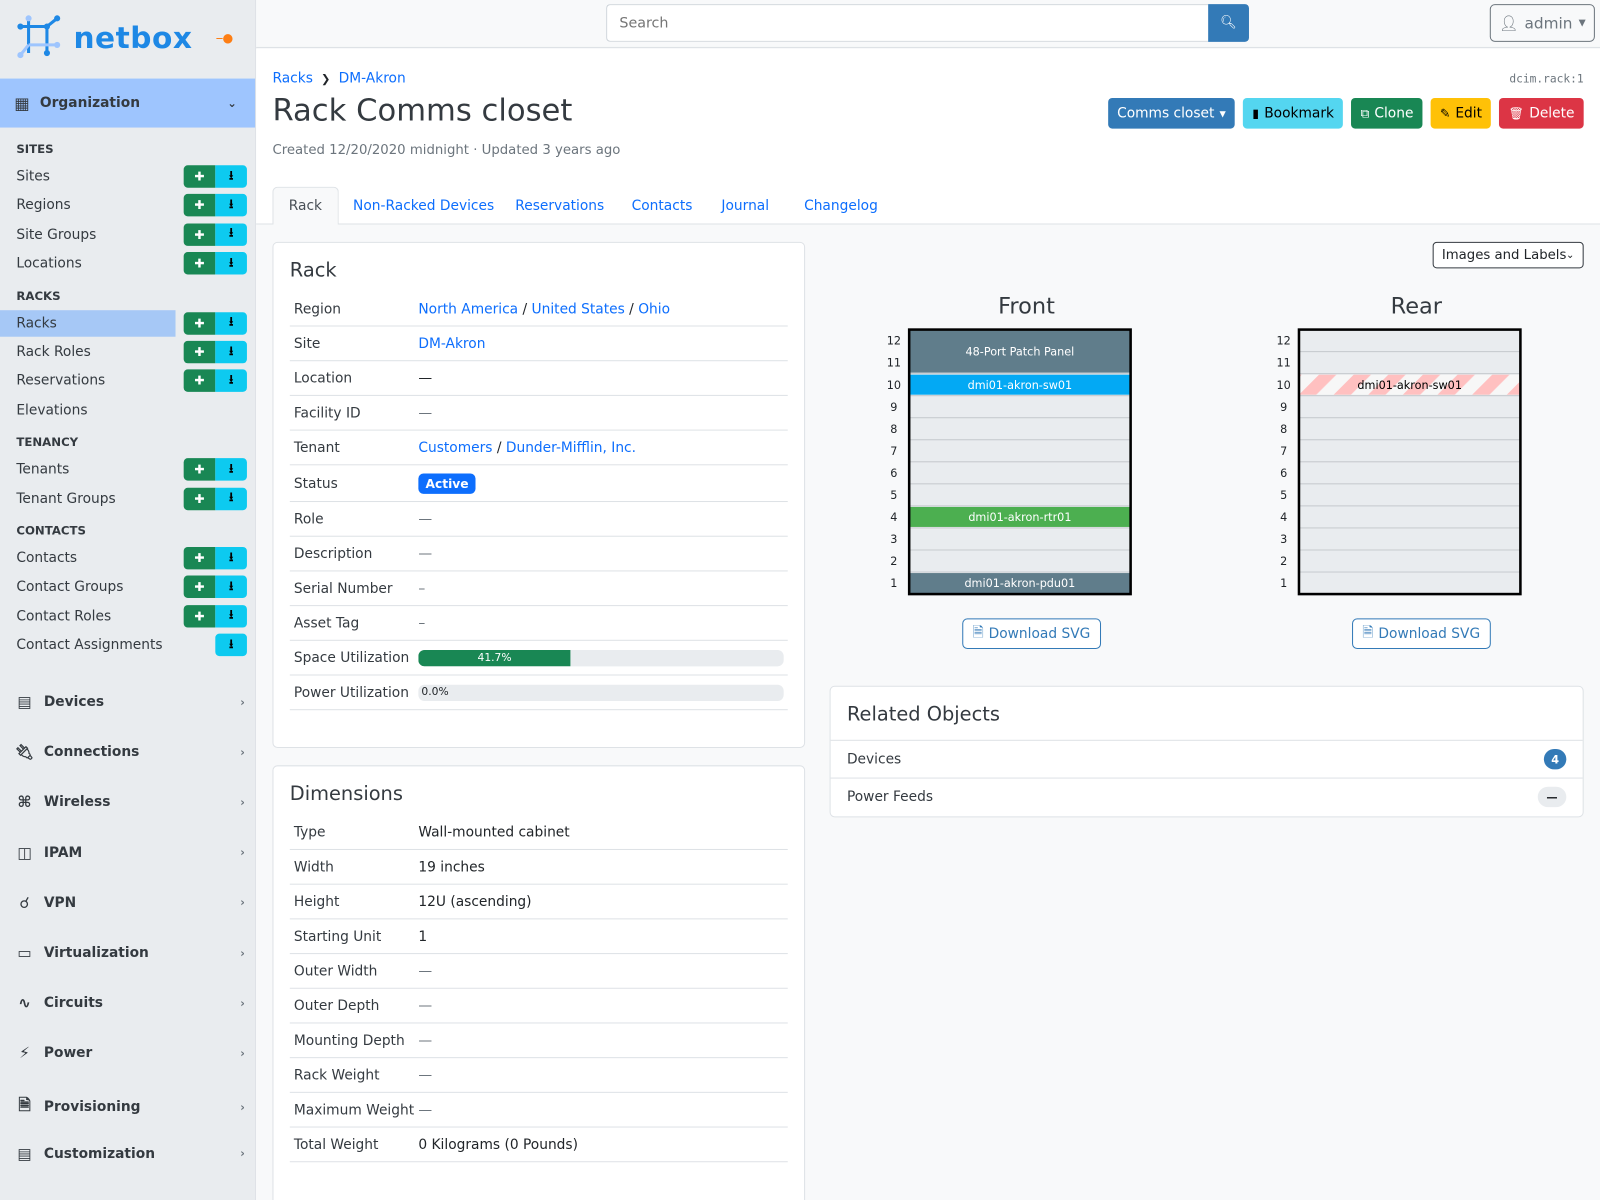  I want to click on sidebar-item-racks: Racks, so click(88, 323).